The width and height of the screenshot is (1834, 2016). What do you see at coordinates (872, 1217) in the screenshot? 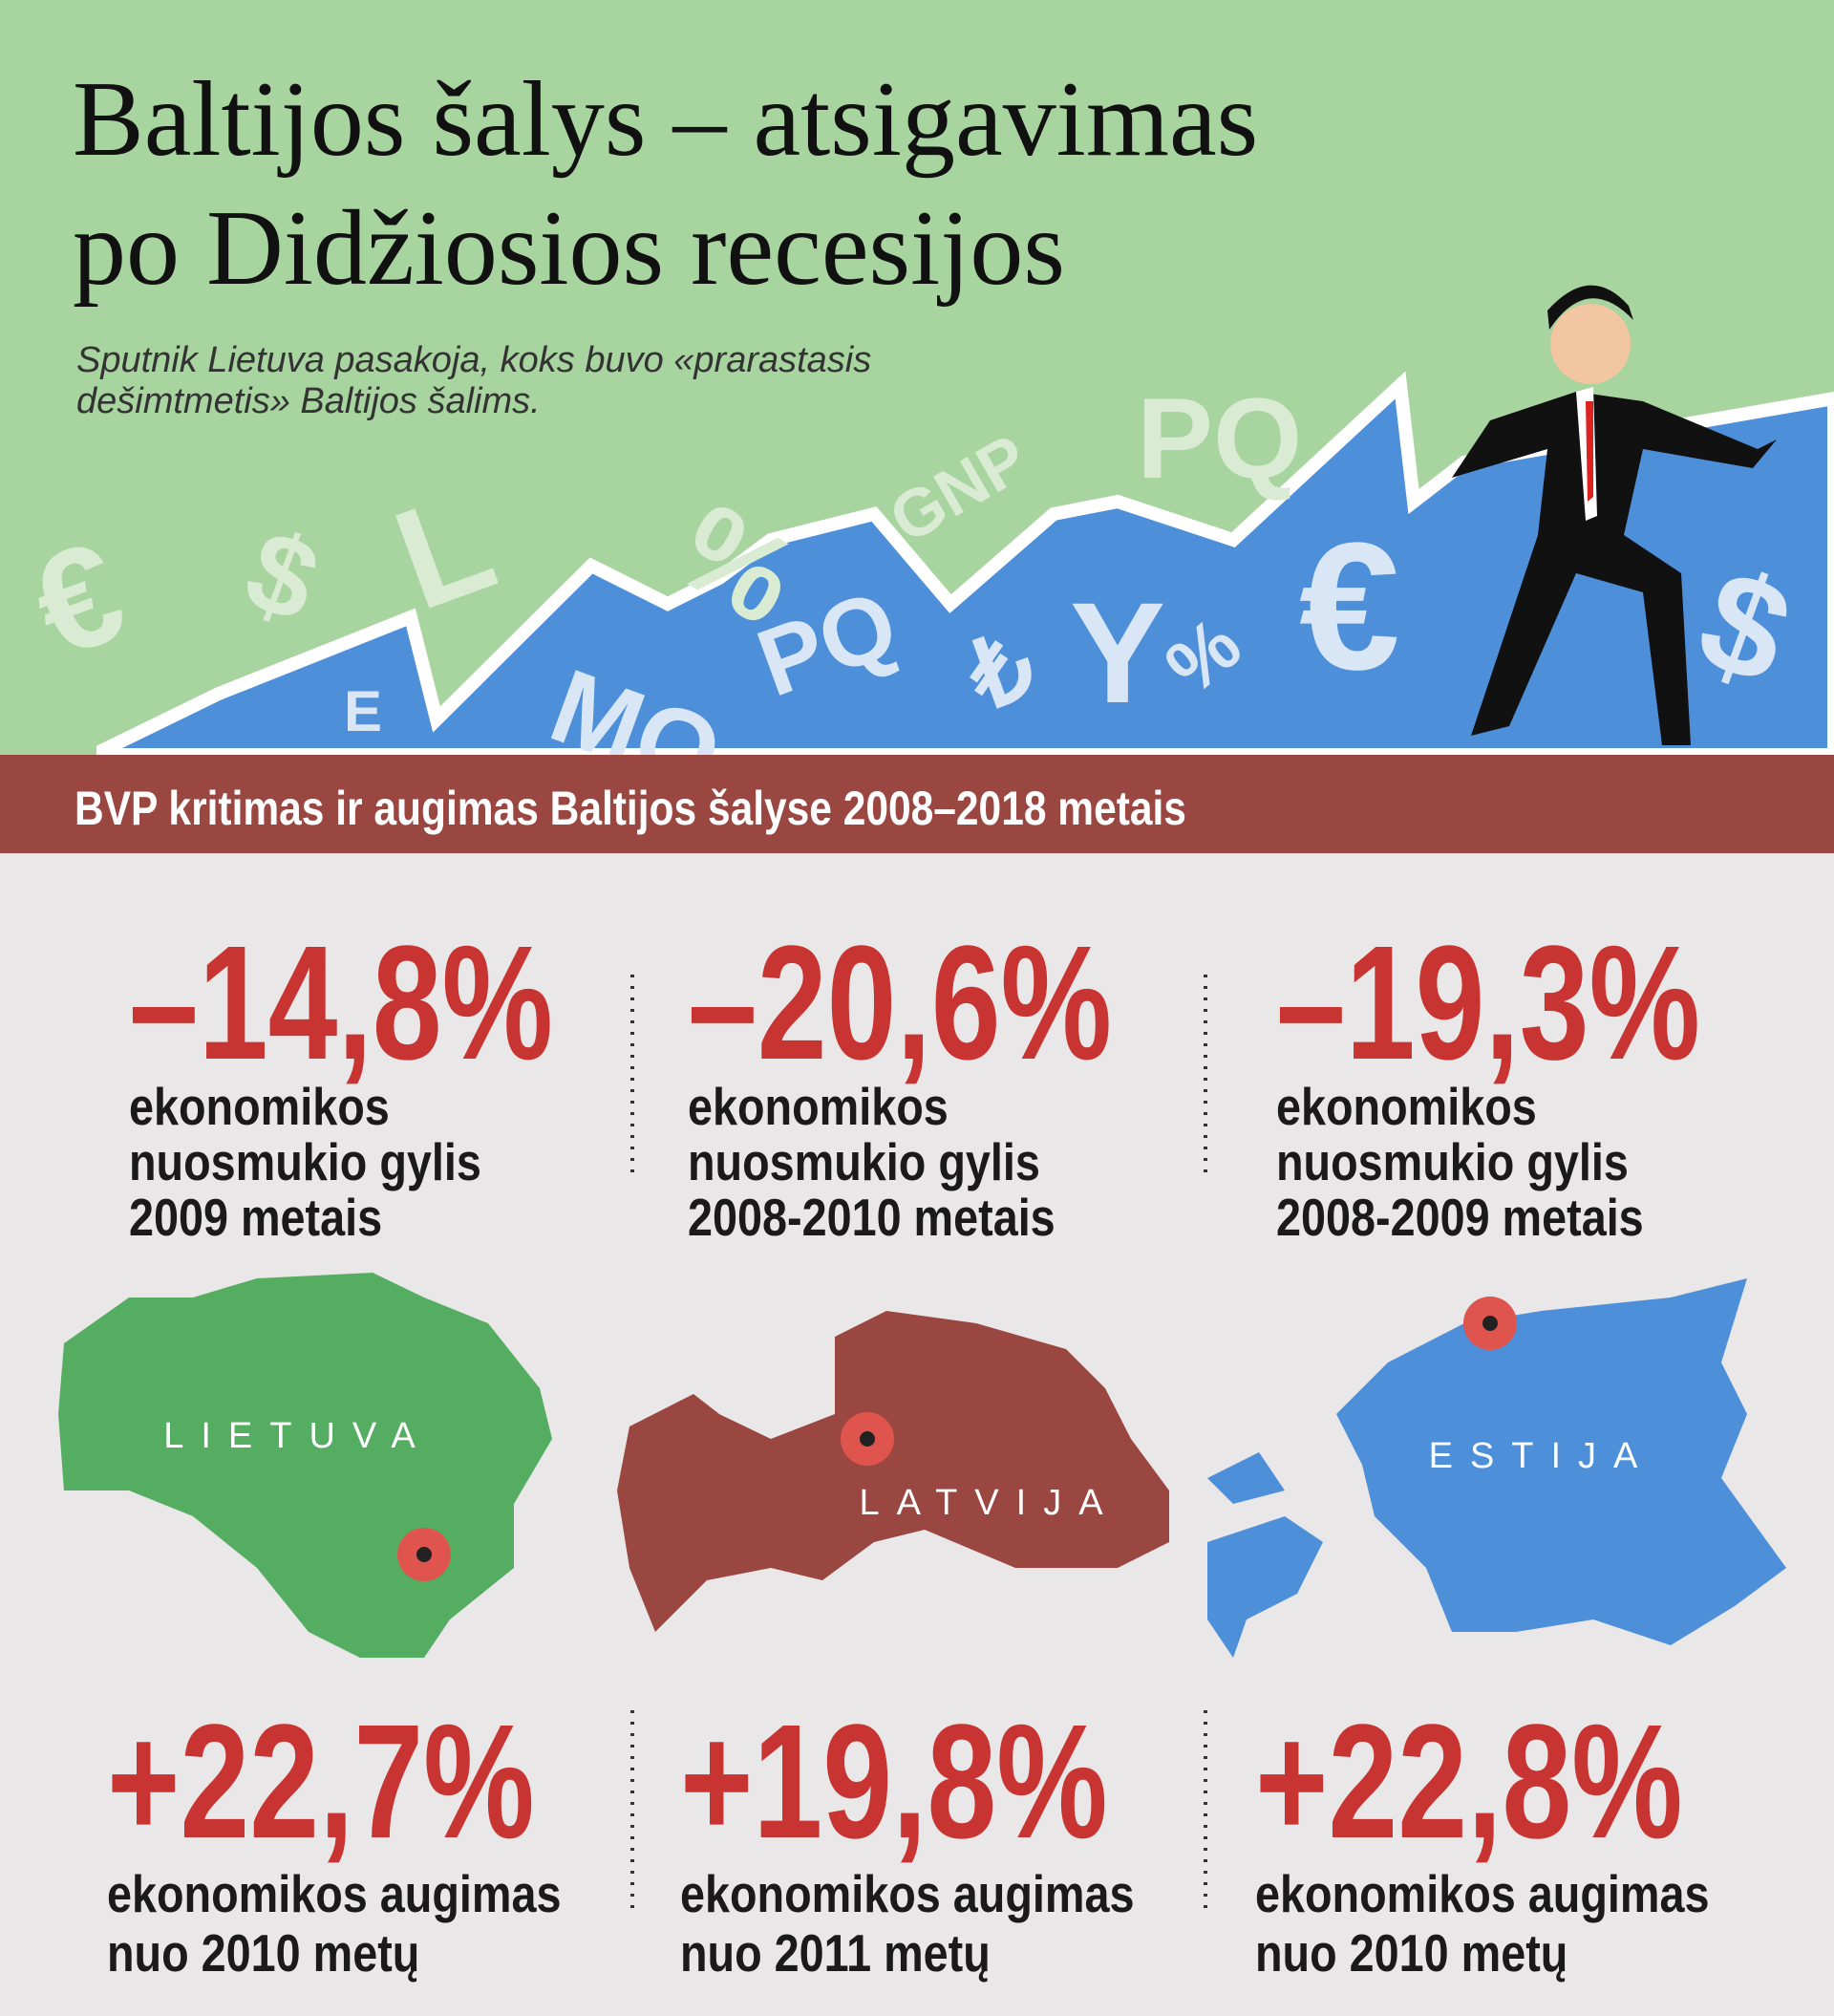
I see `decline-text: 2008-2010 metais` at bounding box center [872, 1217].